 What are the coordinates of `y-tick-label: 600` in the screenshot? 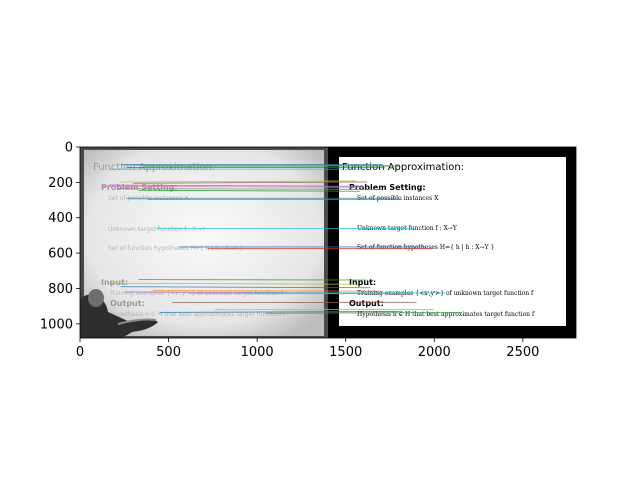 It's located at (60, 254).